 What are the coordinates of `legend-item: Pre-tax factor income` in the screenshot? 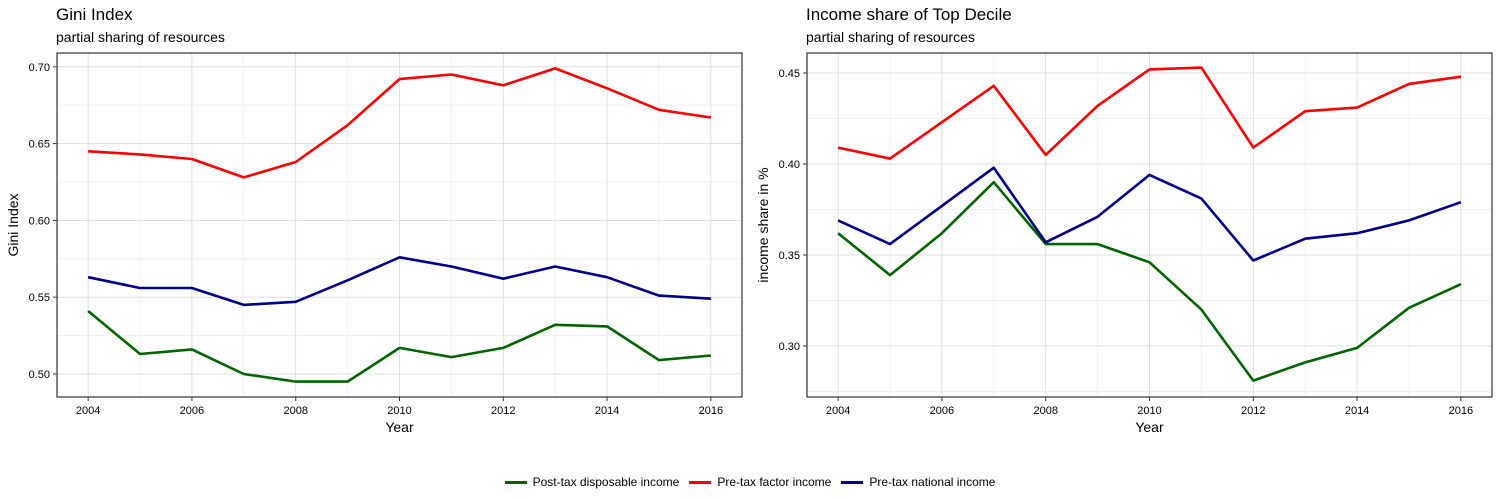 It's located at (760, 482).